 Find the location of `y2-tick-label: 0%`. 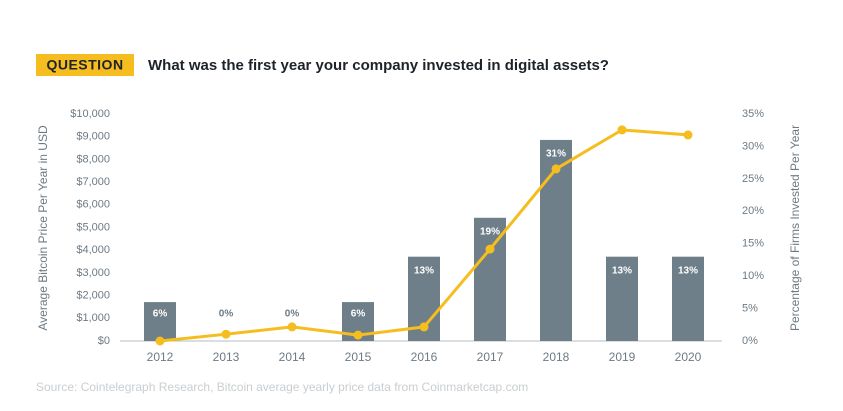

y2-tick-label: 0% is located at coordinates (750, 341).